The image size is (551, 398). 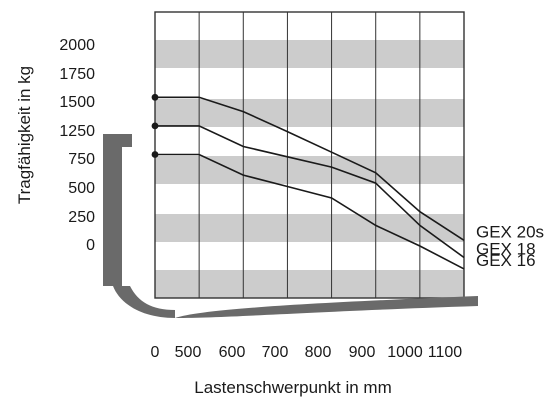 I want to click on x-tick-label: 900, so click(x=362, y=352).